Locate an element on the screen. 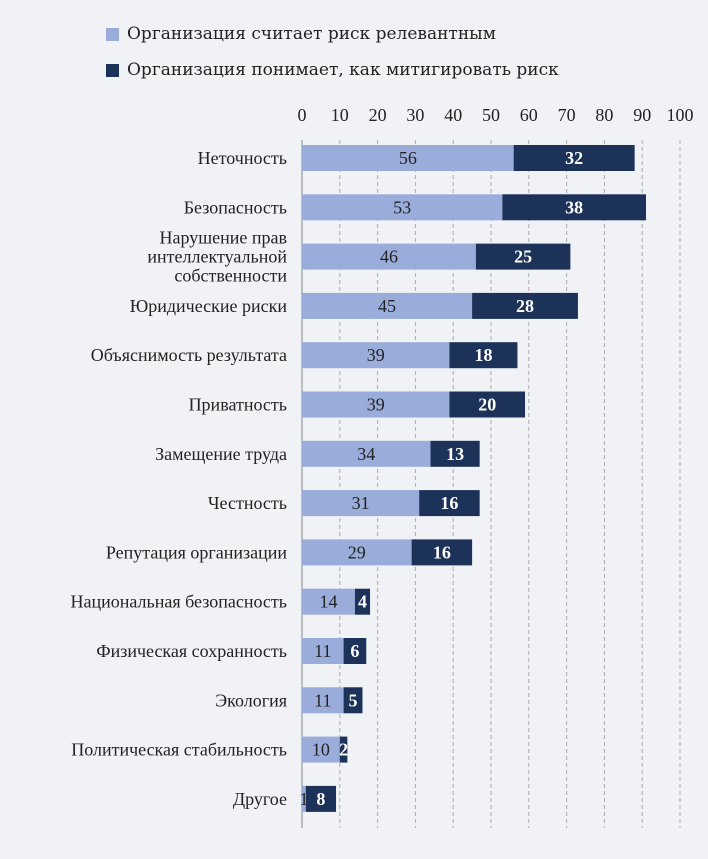 The width and height of the screenshot is (708, 859). x-tick-label: 70 is located at coordinates (567, 115).